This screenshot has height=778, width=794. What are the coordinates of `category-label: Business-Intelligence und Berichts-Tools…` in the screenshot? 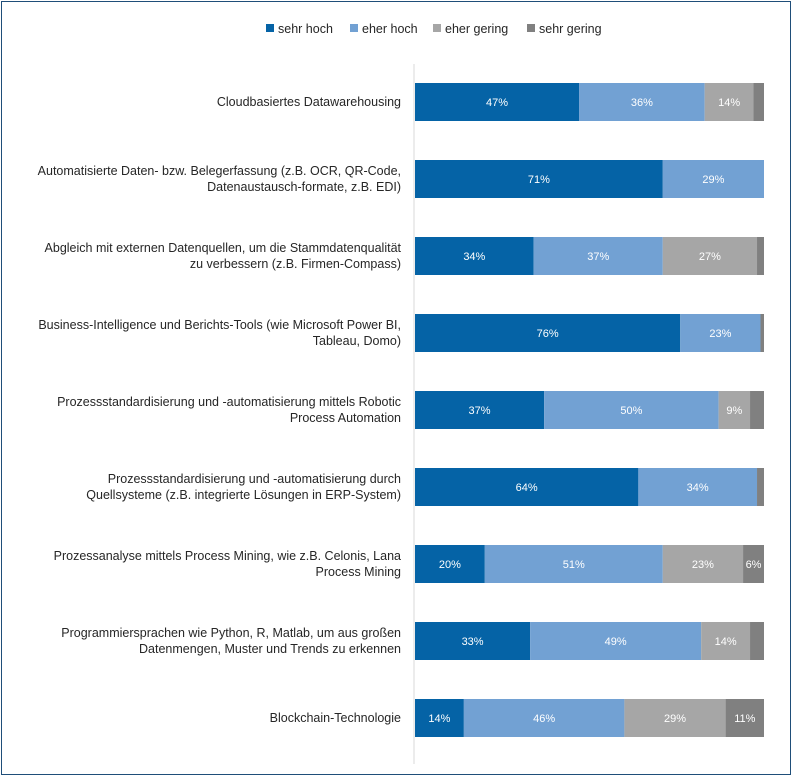 It's located at (219, 325).